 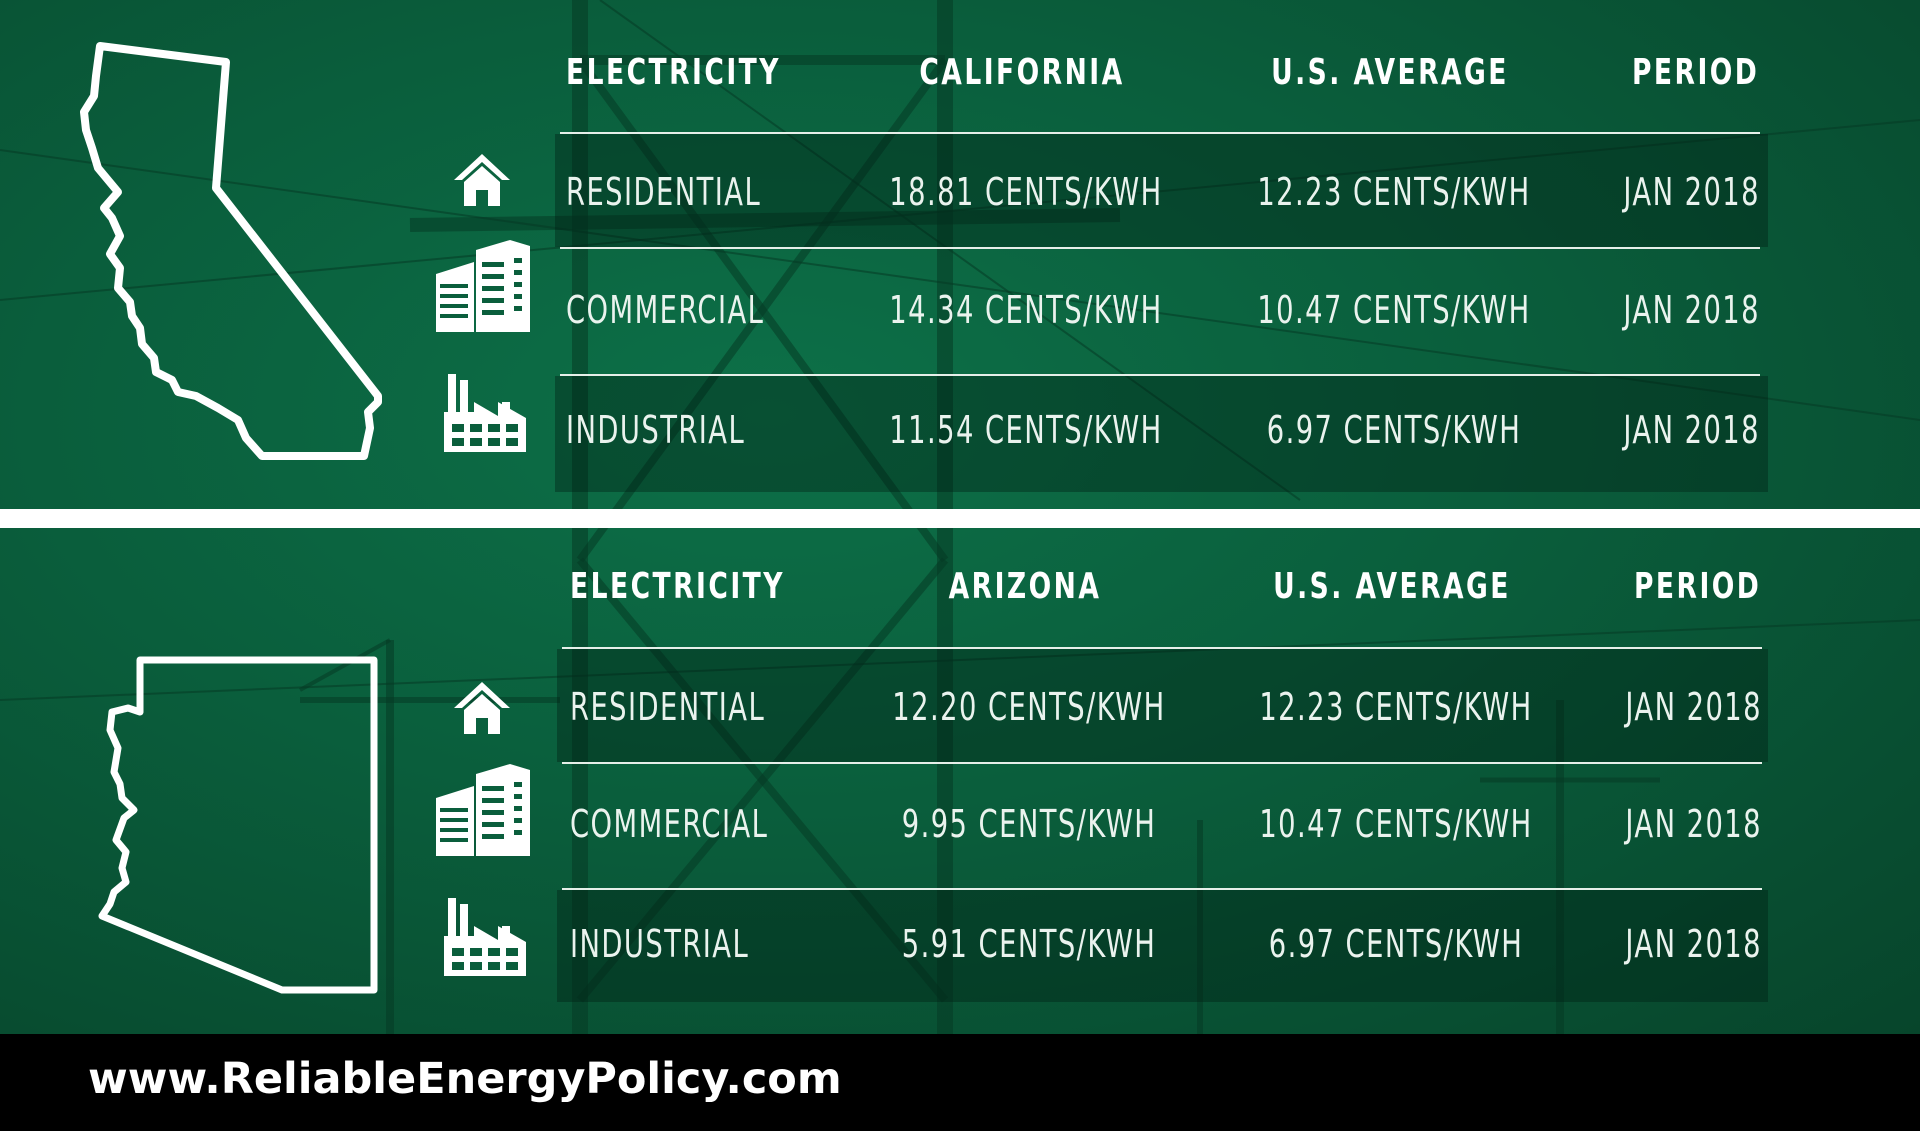 I want to click on arizona-outline-icon, so click(x=238, y=825).